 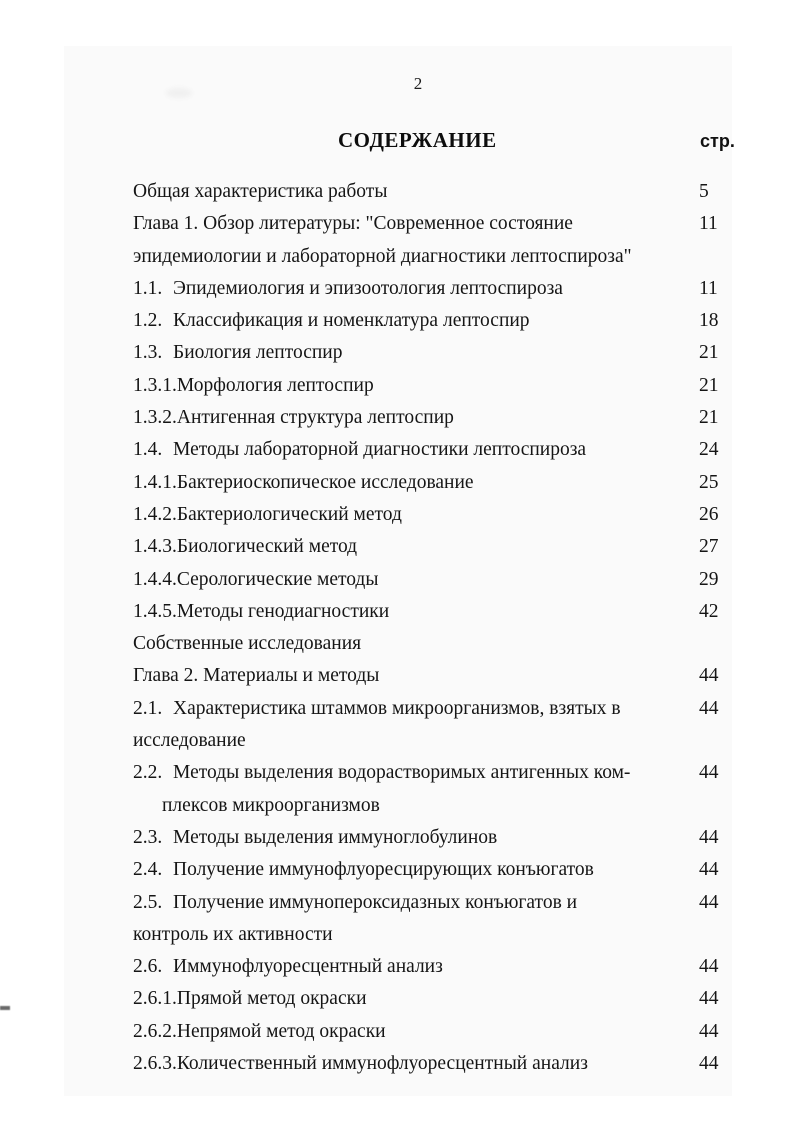 What do you see at coordinates (417, 140) in the screenshot?
I see `toc-title: СОДЕРЖАНИЕ` at bounding box center [417, 140].